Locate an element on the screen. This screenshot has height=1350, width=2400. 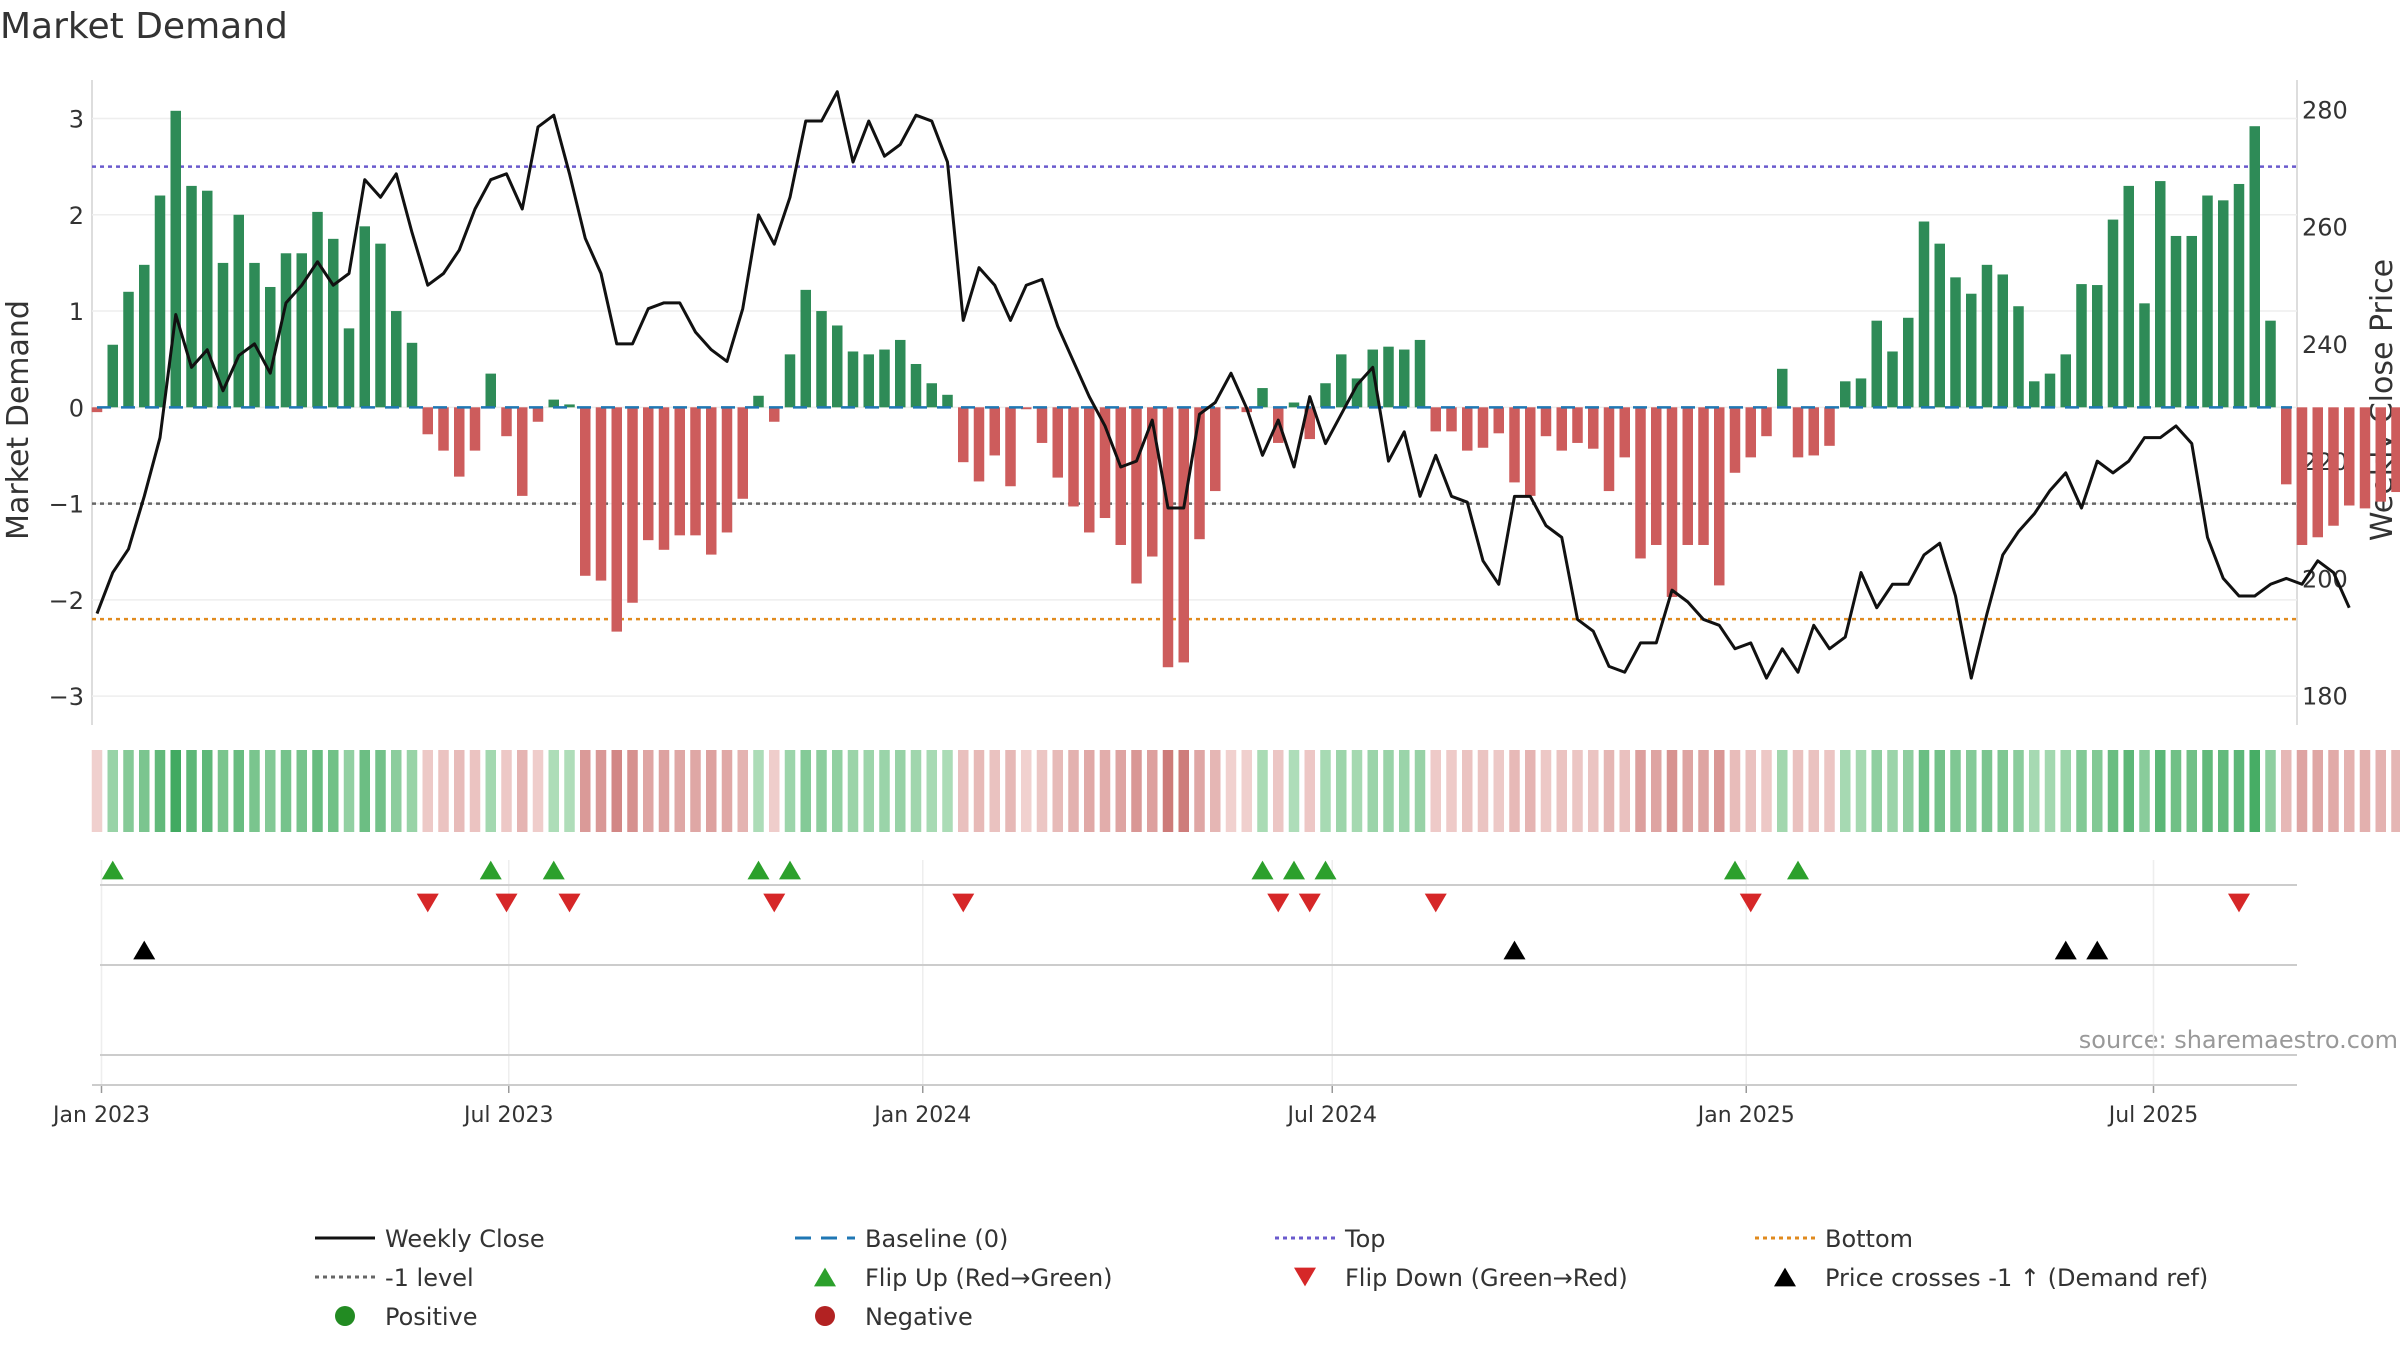
y-tick-label: −1 is located at coordinates (66, 505).